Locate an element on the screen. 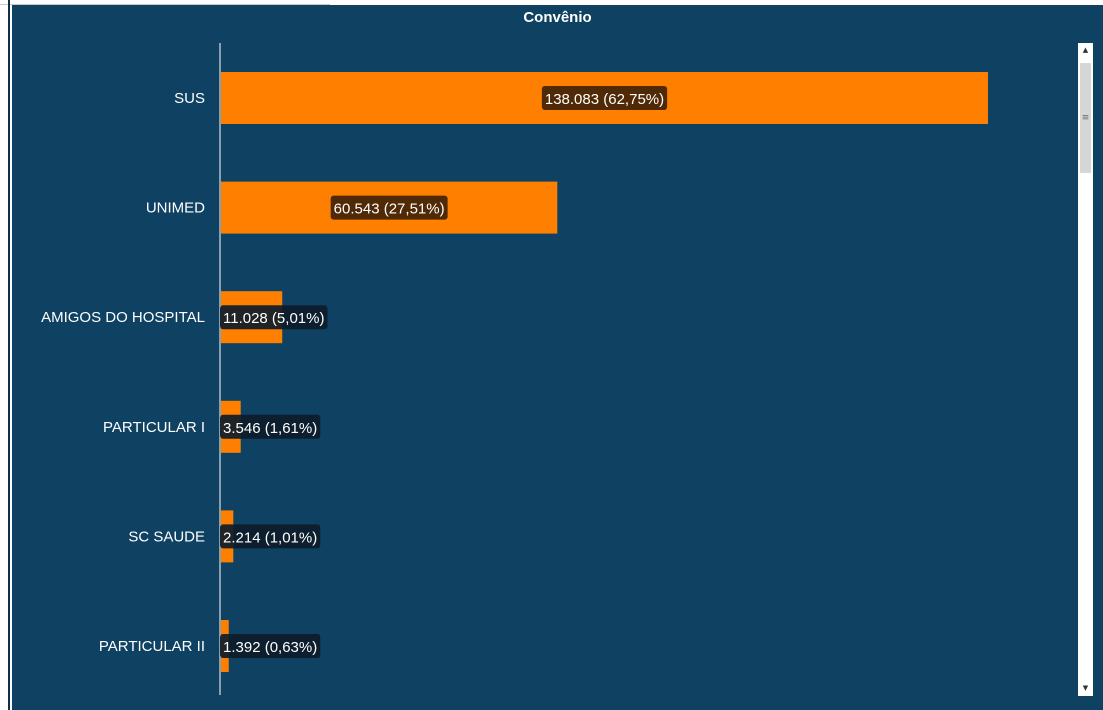  data-label: 2.214 (1,01%) is located at coordinates (270, 537).